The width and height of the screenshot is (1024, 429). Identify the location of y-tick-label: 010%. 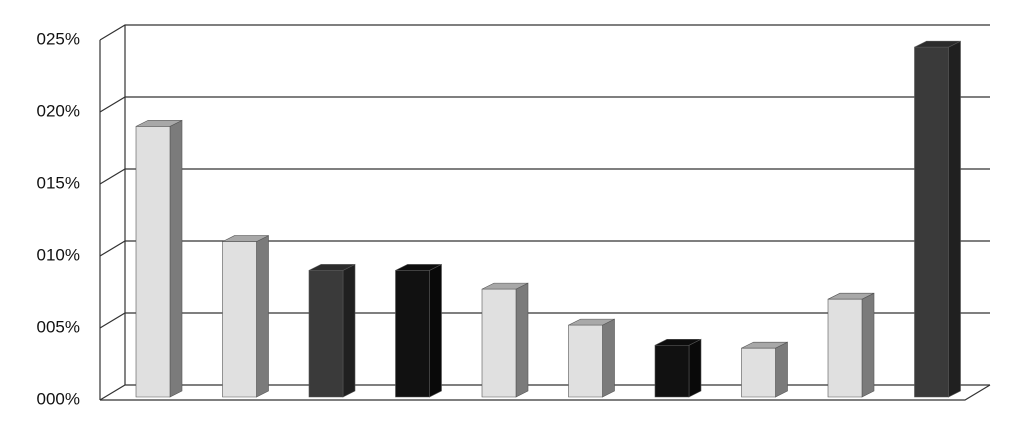
(58, 254).